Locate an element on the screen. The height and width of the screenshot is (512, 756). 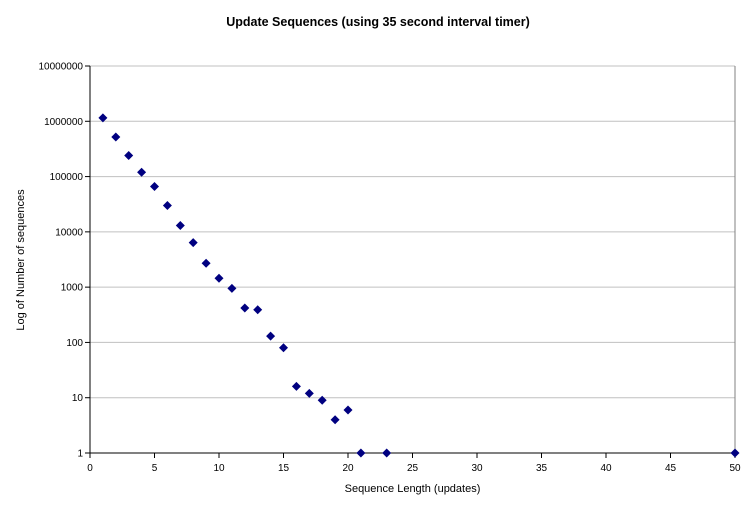
x-tick-label: 45 is located at coordinates (671, 468).